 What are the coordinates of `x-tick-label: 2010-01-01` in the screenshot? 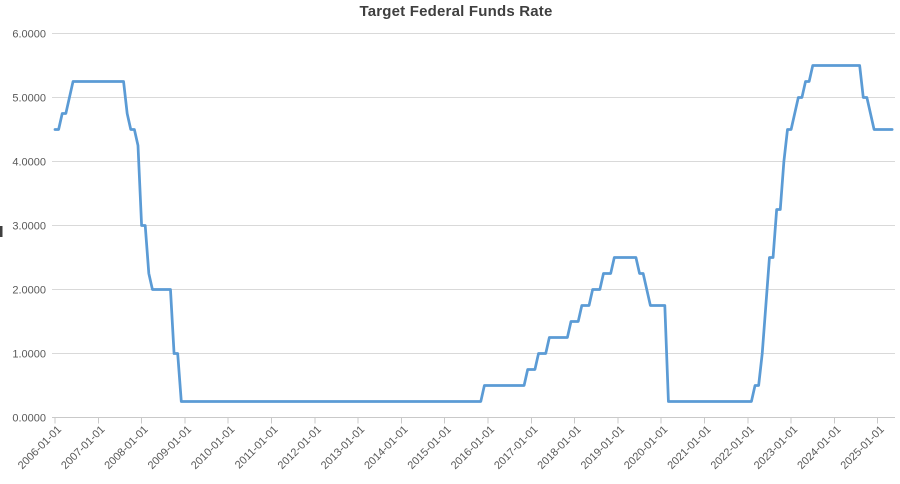 It's located at (213, 448).